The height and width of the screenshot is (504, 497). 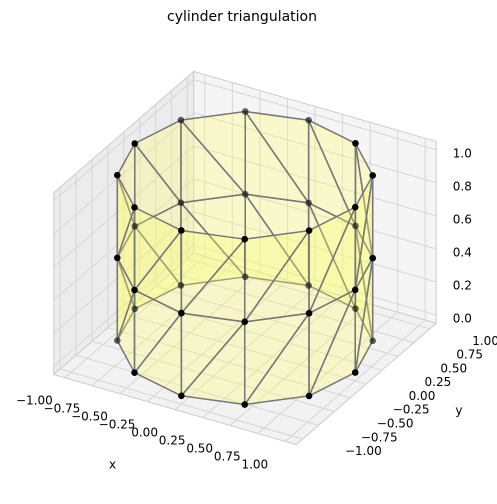 What do you see at coordinates (363, 451) in the screenshot?
I see `y-tick-label: −1.00` at bounding box center [363, 451].